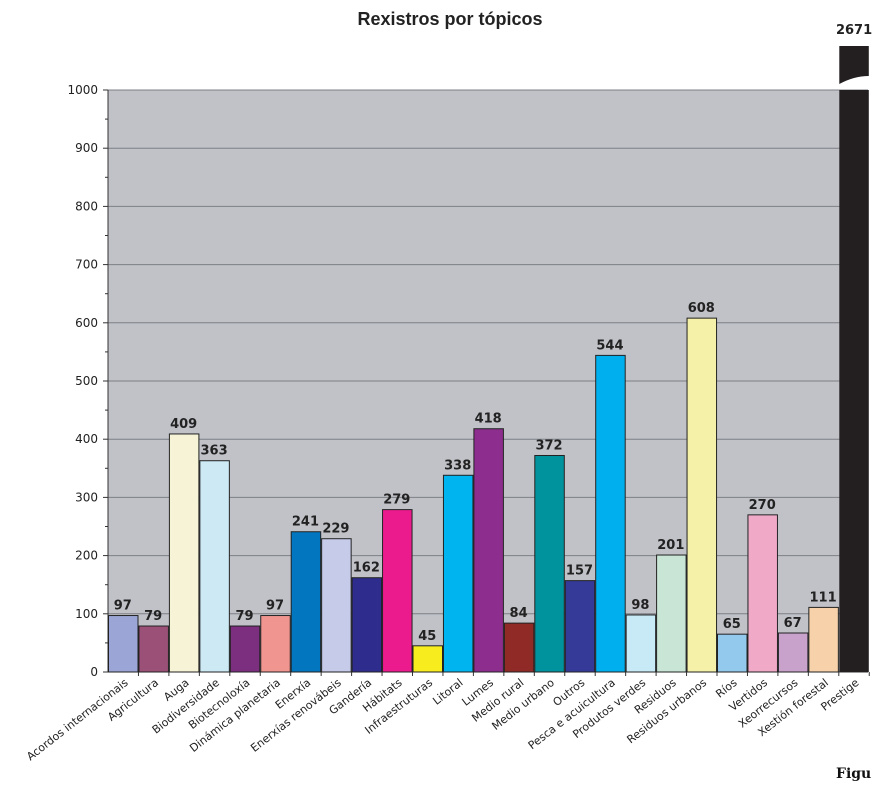 The width and height of the screenshot is (872, 796). I want to click on figure-caption: Figu, so click(853, 774).